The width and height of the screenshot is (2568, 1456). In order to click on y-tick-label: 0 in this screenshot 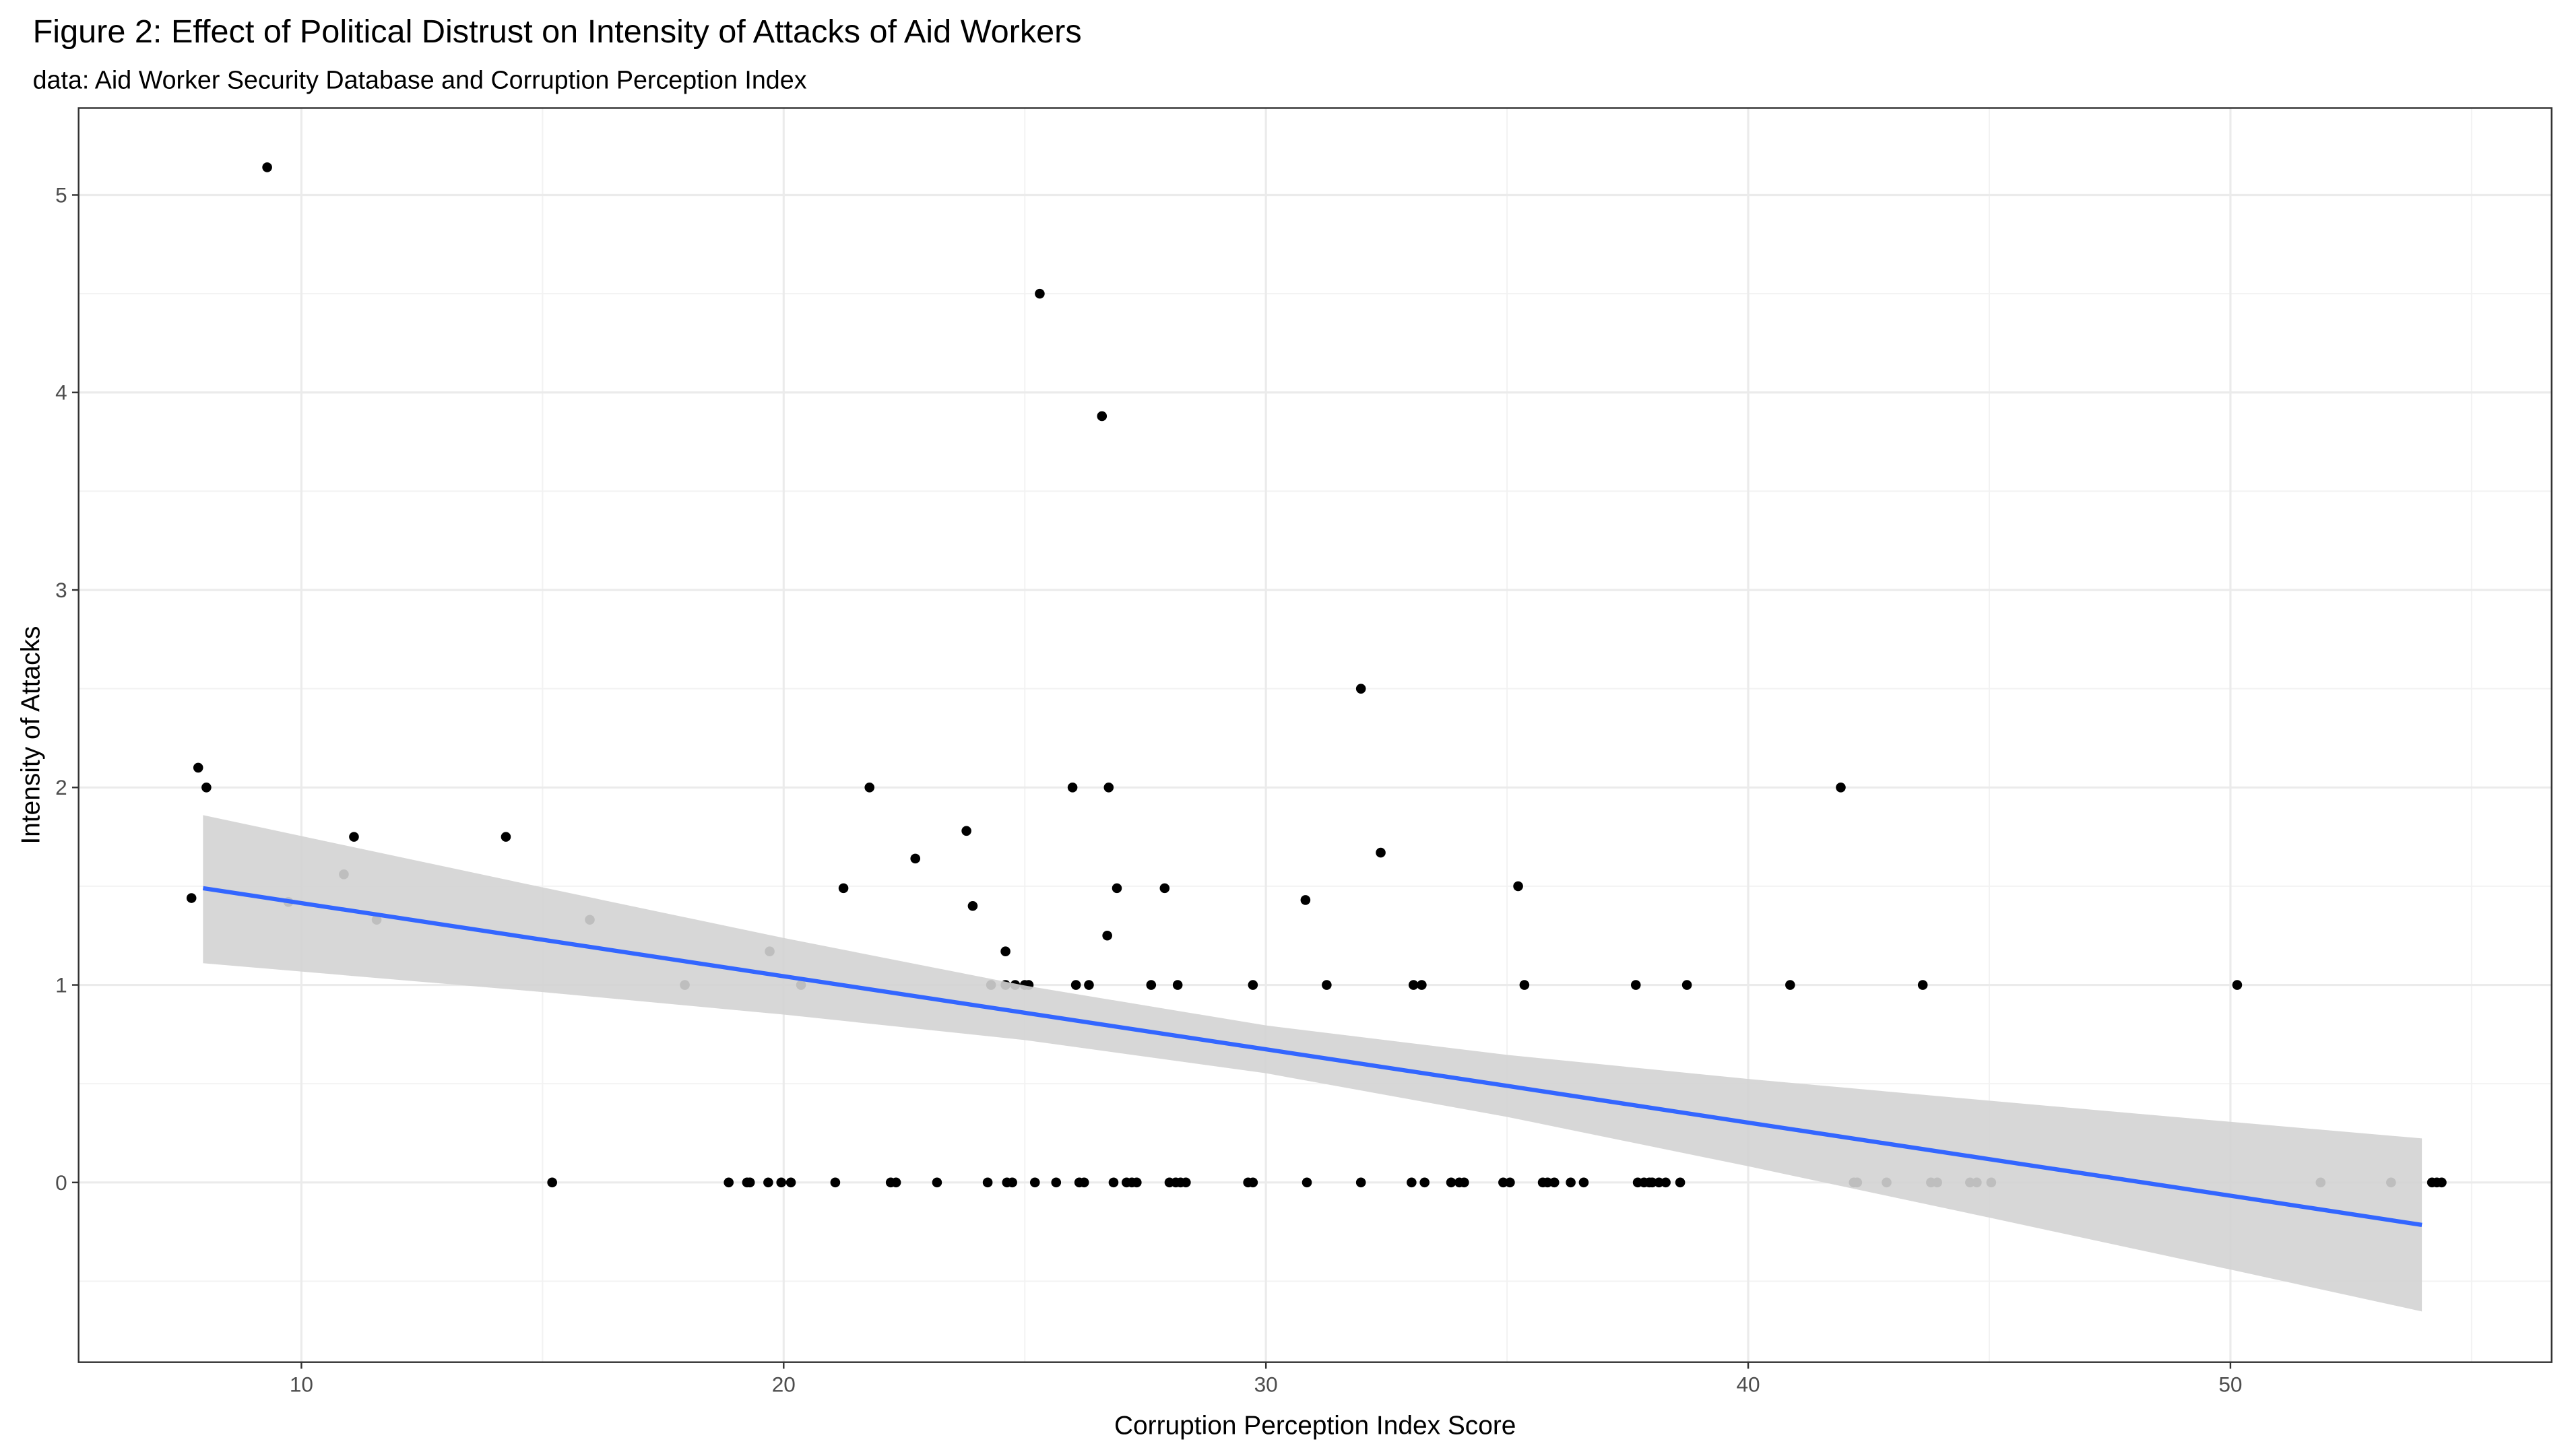, I will do `click(61, 1183)`.